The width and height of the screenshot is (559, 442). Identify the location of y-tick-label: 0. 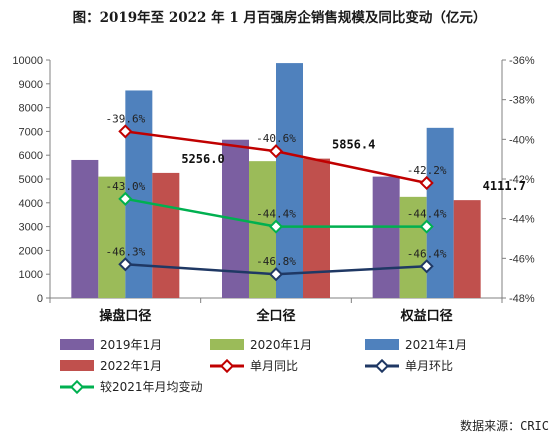
(40, 299).